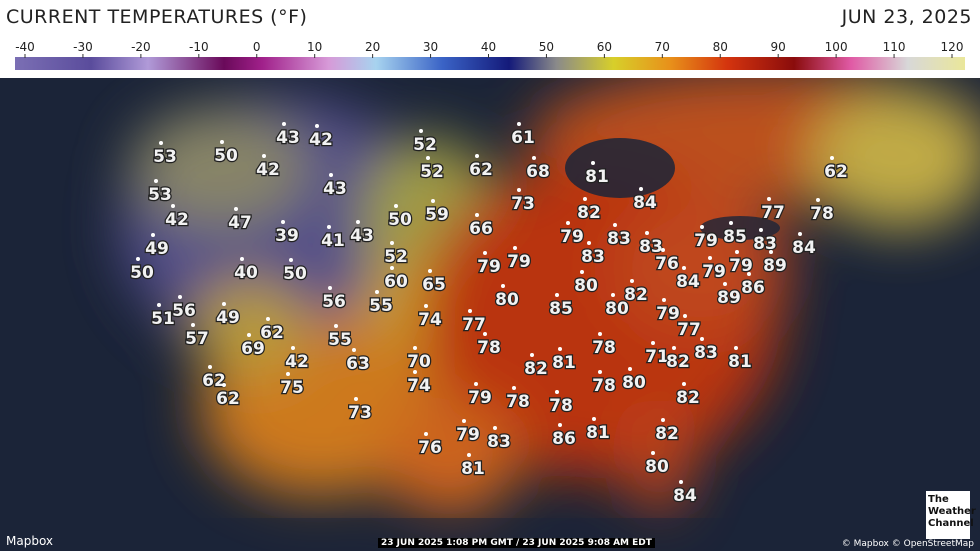 This screenshot has height=551, width=980. What do you see at coordinates (157, 17) in the screenshot?
I see `map-title: CURRENT TEMPERATURES (°F)` at bounding box center [157, 17].